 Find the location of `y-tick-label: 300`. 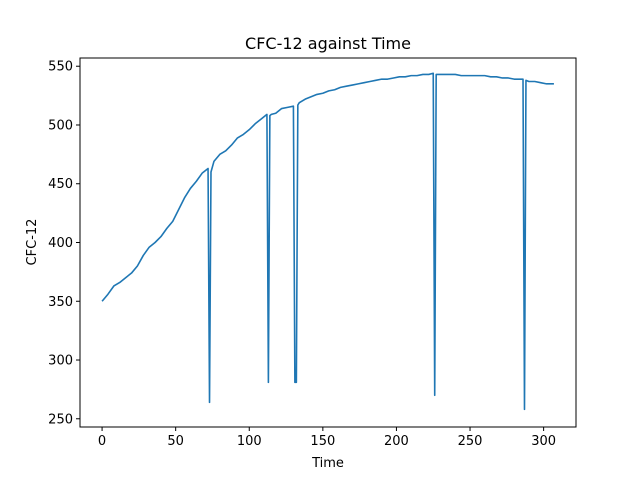

y-tick-label: 300 is located at coordinates (60, 361).